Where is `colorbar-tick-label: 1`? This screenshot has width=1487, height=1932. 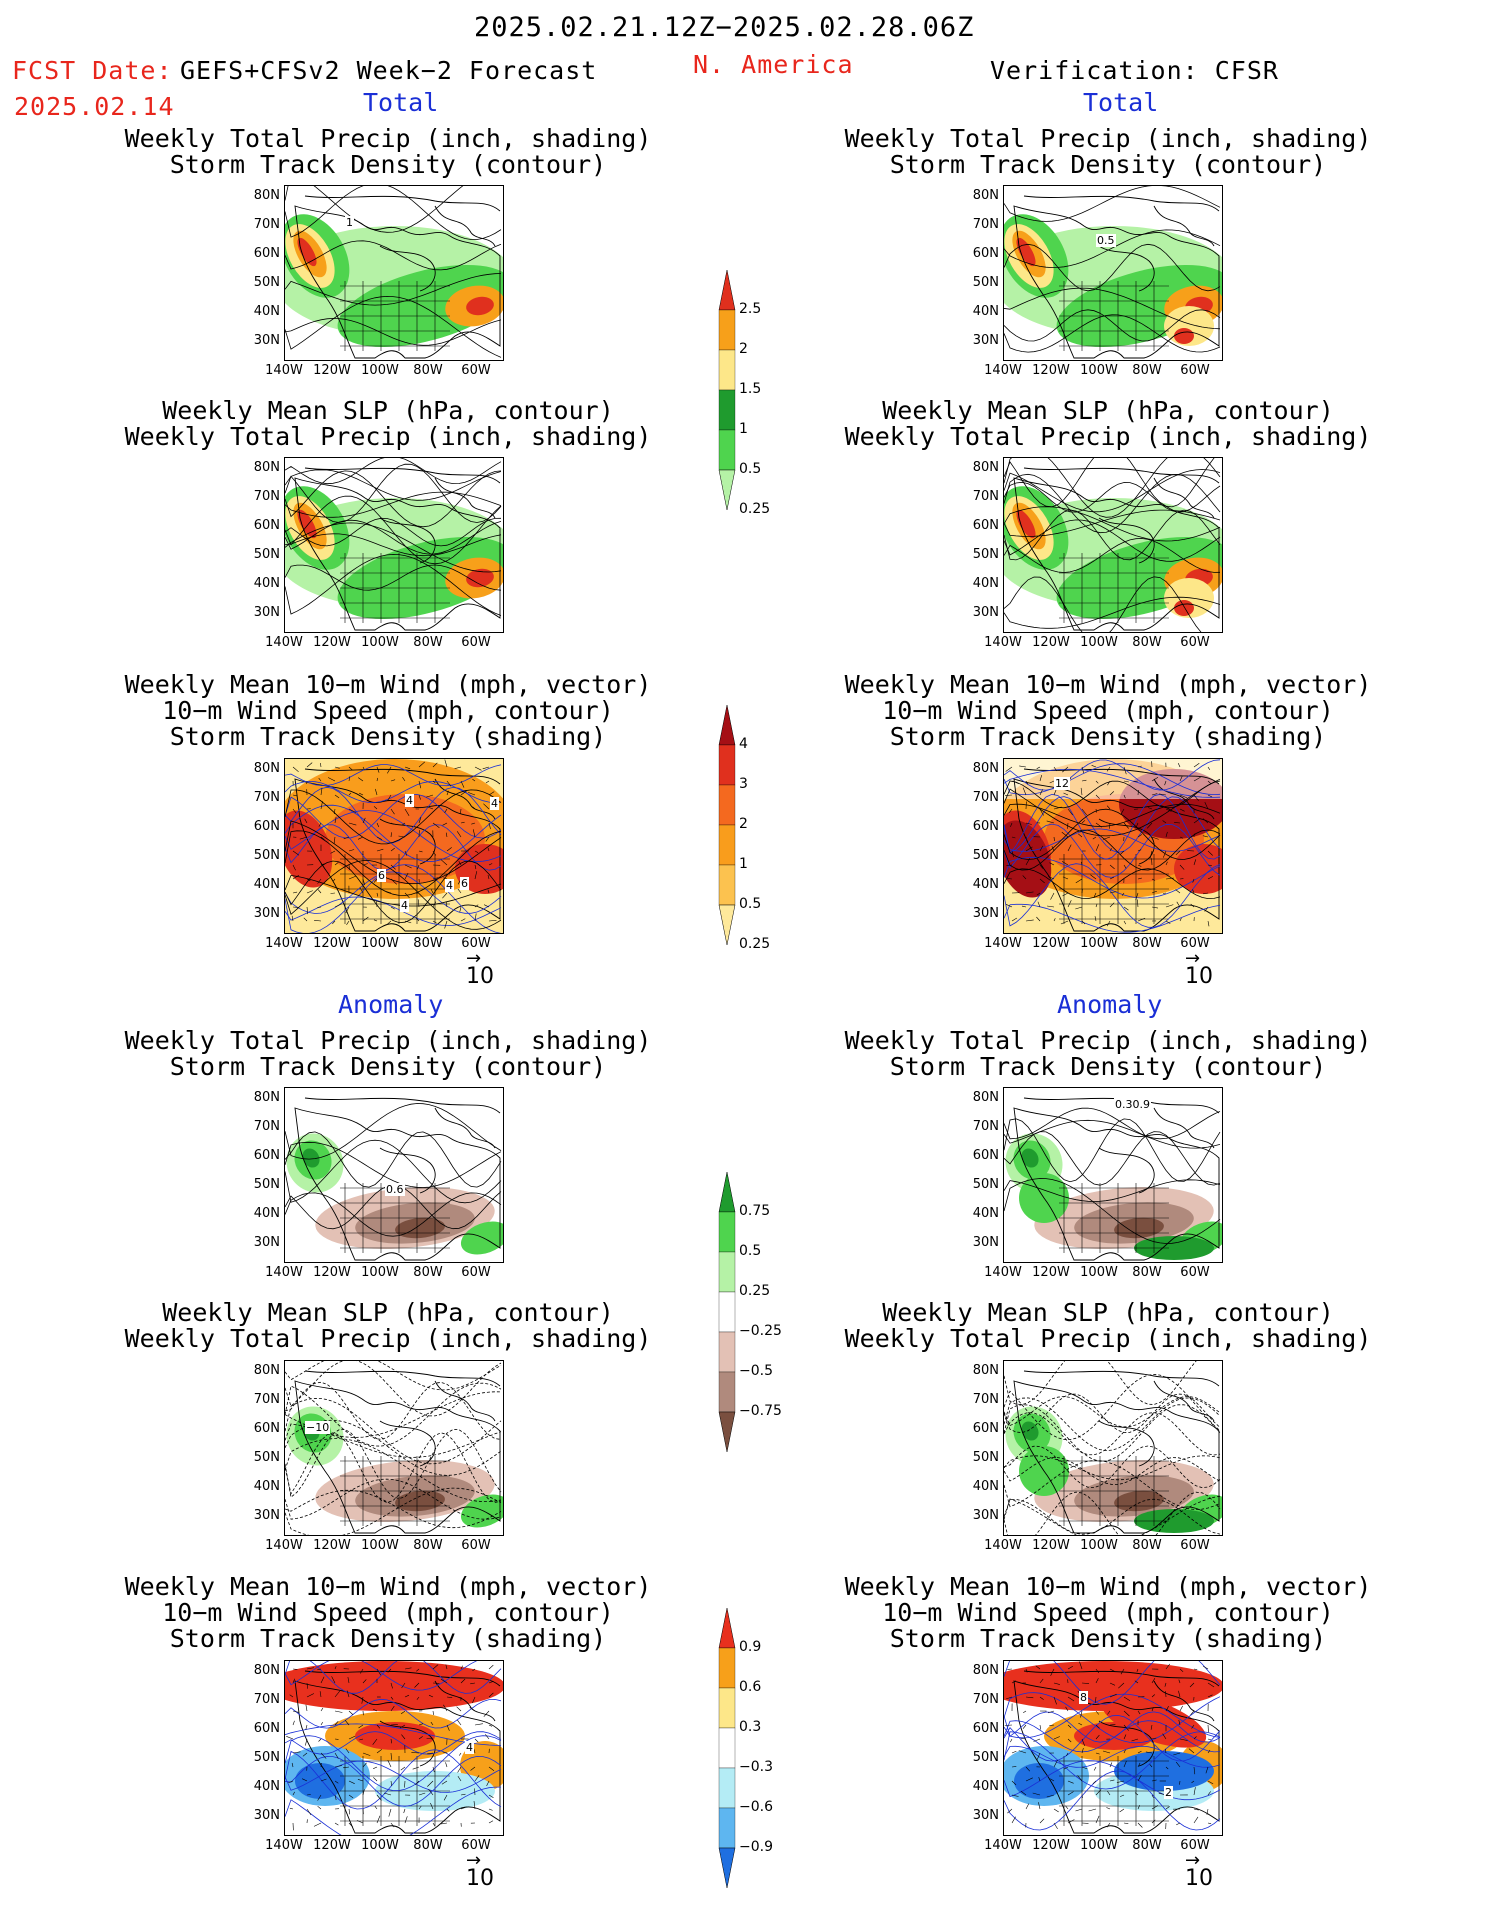
colorbar-tick-label: 1 is located at coordinates (743, 429).